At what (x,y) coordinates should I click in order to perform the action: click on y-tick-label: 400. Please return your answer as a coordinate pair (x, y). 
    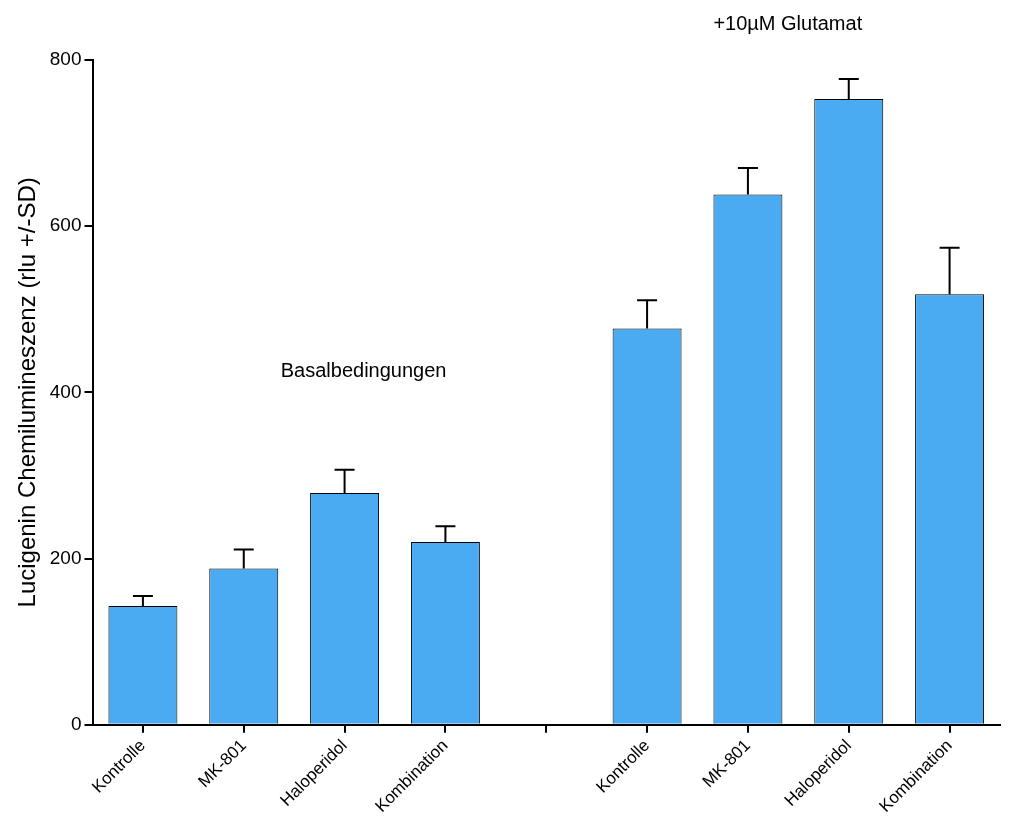
    Looking at the image, I should click on (65, 391).